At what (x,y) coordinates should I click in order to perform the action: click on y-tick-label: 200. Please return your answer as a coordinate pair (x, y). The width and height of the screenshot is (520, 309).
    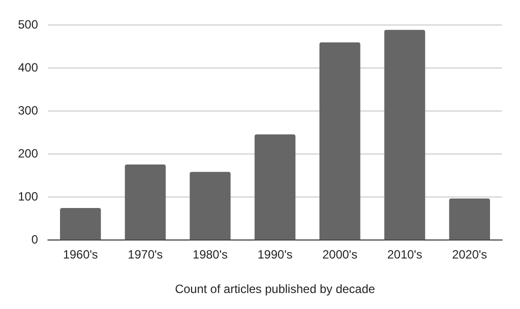
    Looking at the image, I should click on (28, 153).